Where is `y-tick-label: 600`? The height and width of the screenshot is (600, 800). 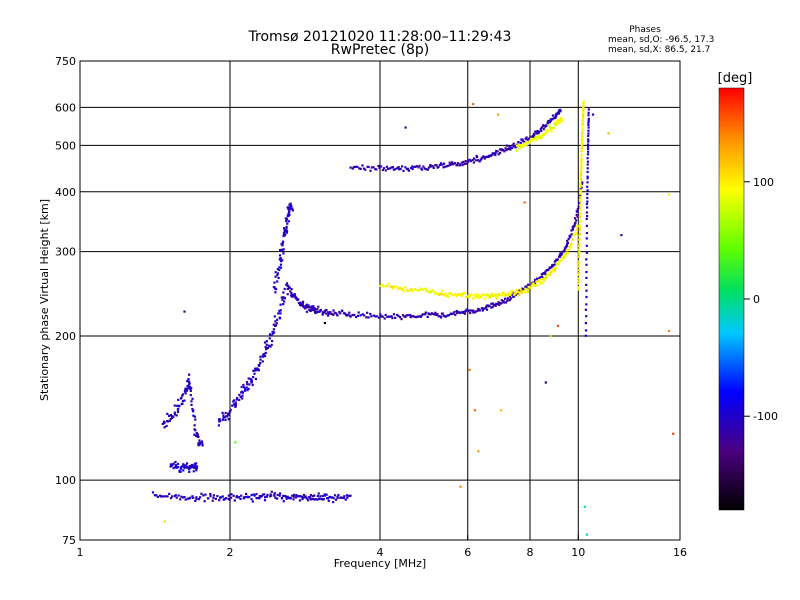
y-tick-label: 600 is located at coordinates (65, 107).